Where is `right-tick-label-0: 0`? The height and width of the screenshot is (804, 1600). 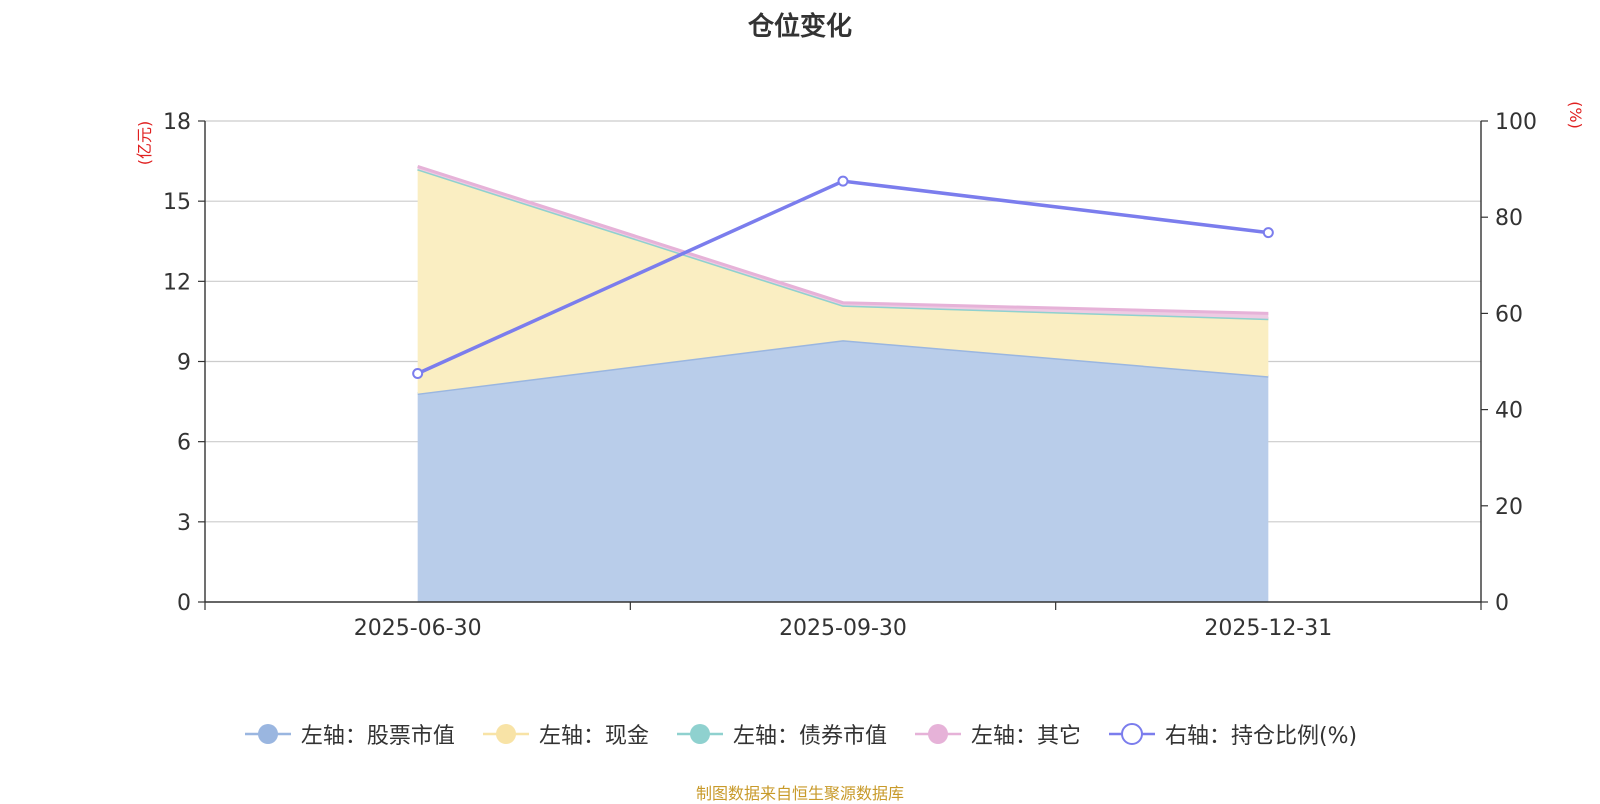
right-tick-label-0: 0 is located at coordinates (1502, 603).